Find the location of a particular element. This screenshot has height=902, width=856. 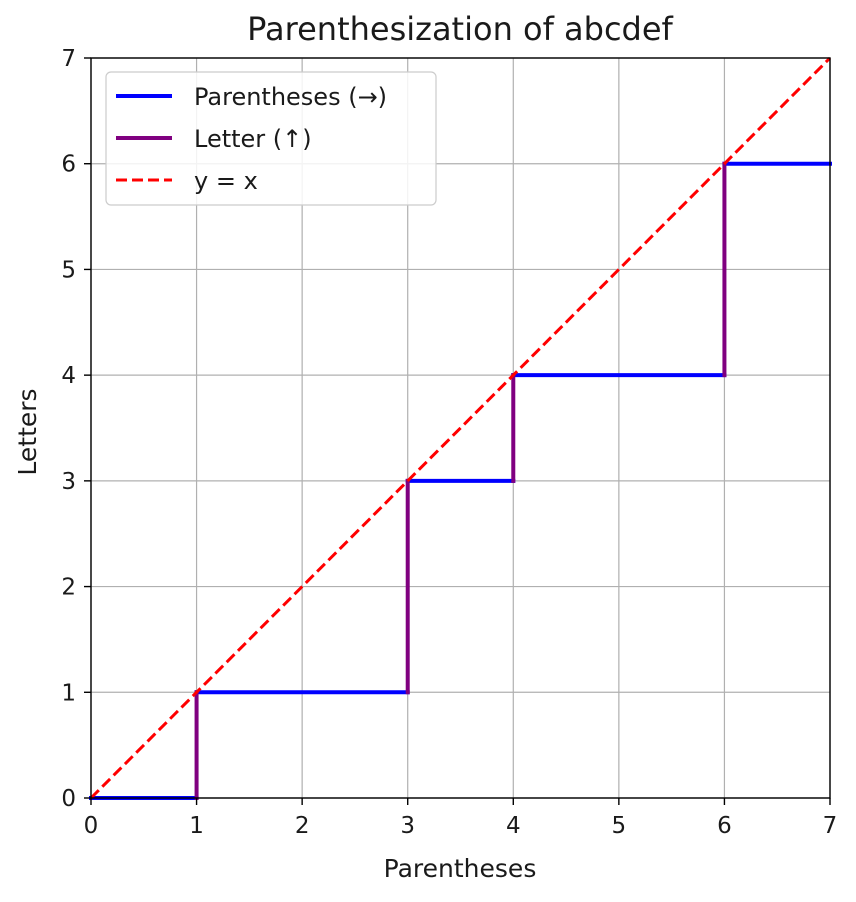

chart-title: Parenthesization of abcdef is located at coordinates (460, 29).